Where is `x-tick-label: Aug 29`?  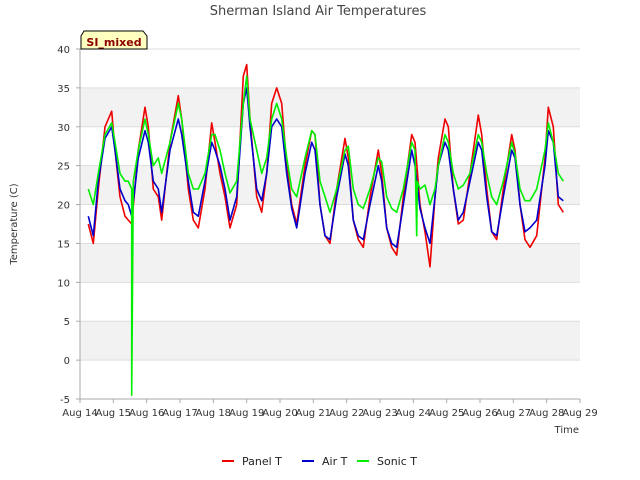
x-tick-label: Aug 29 is located at coordinates (579, 413).